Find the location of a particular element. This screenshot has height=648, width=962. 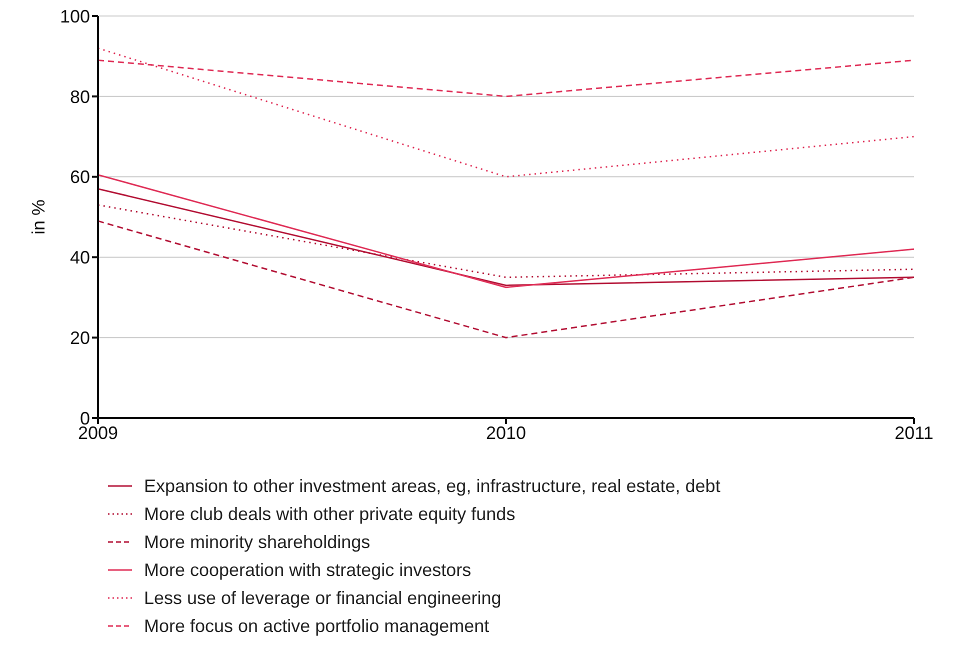

x-tick-label: 2010 is located at coordinates (506, 432).